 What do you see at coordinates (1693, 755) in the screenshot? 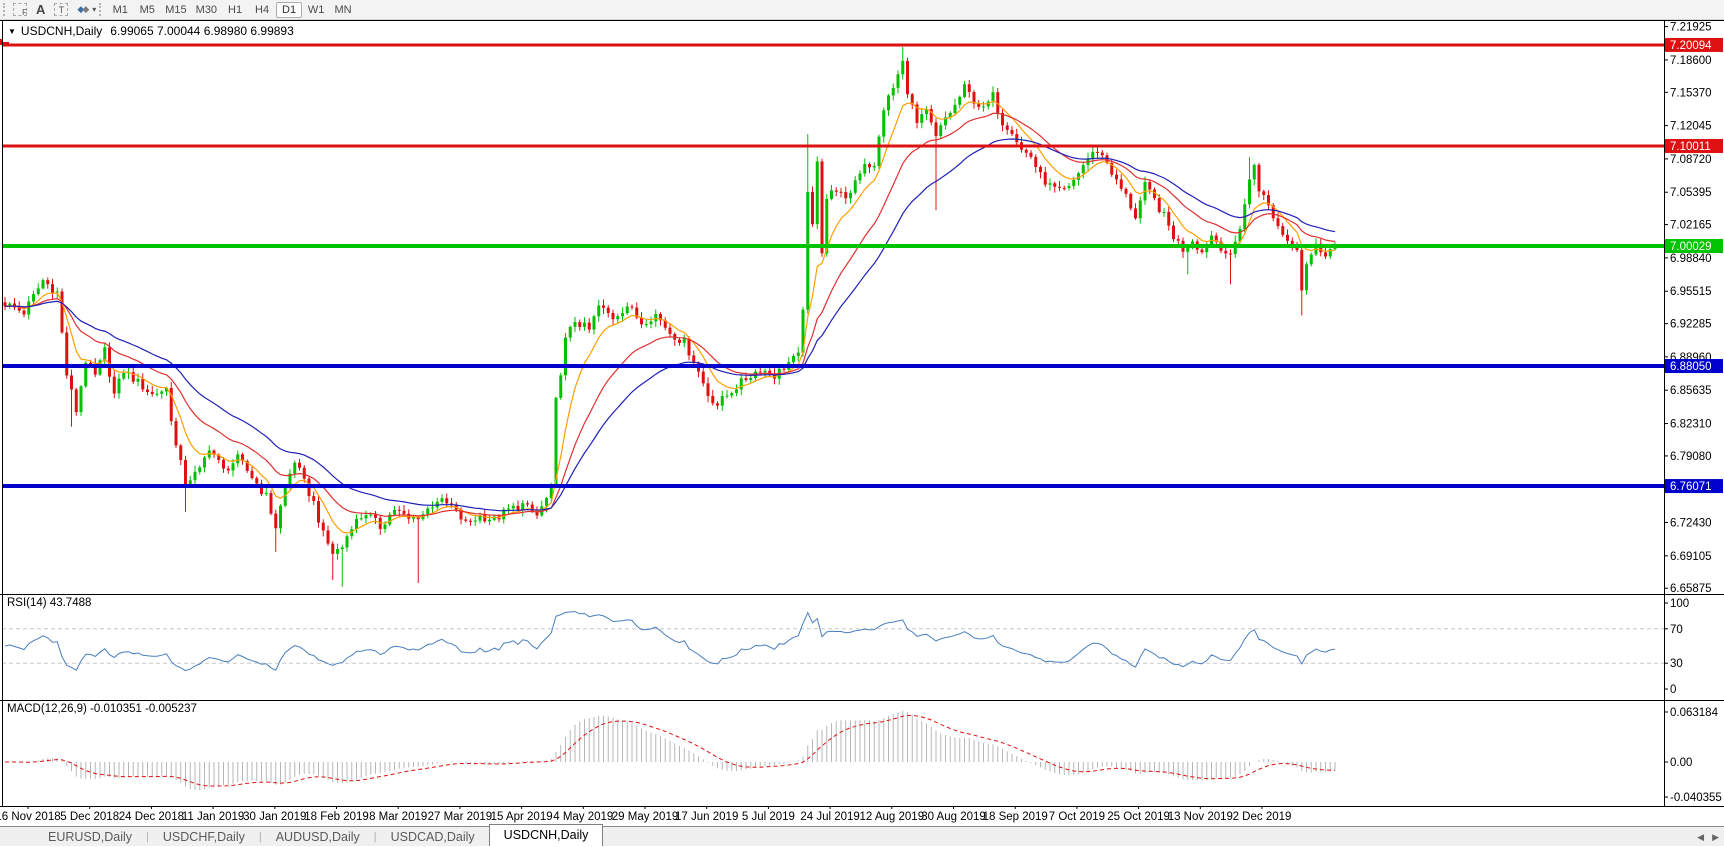
I see `macd-axis: 0.063184 0.00 -0.040355` at bounding box center [1693, 755].